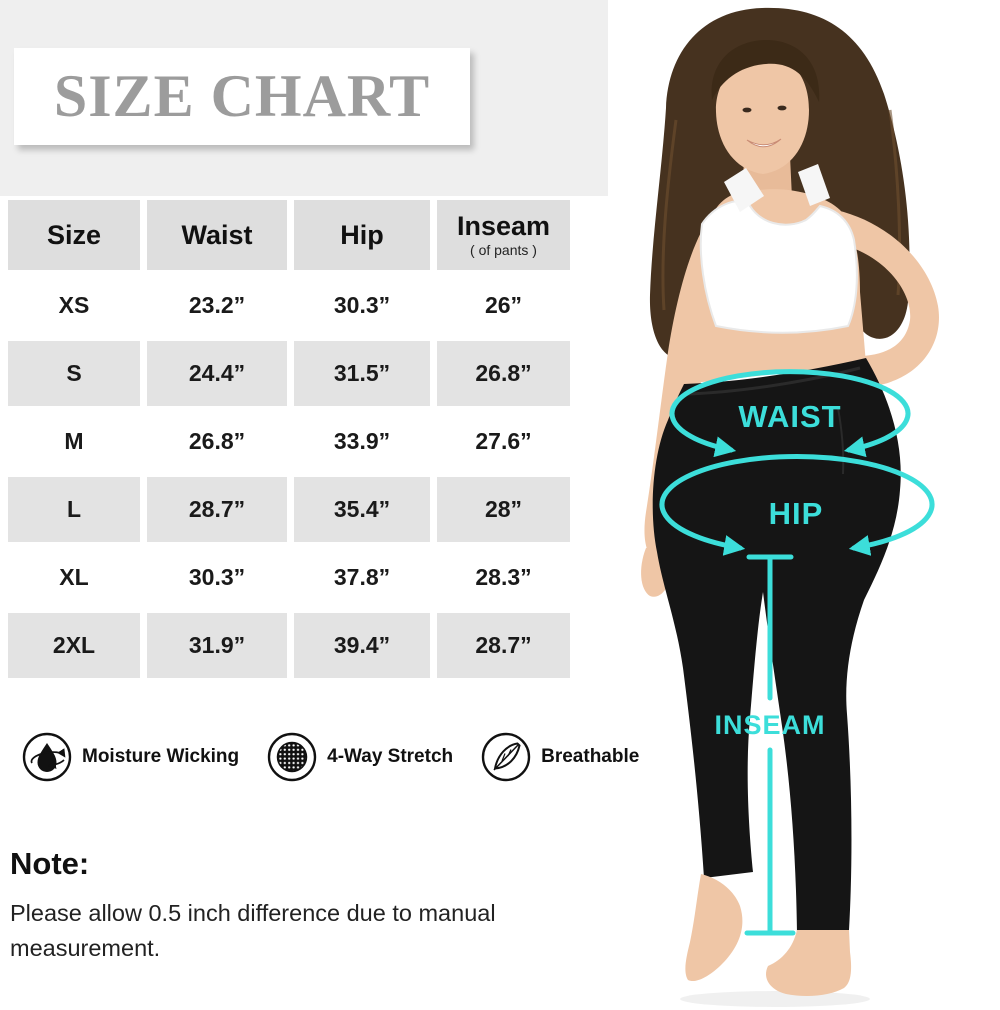  I want to click on feature-list: Moisture Wicking 4-Way Stretch, so click(329, 757).